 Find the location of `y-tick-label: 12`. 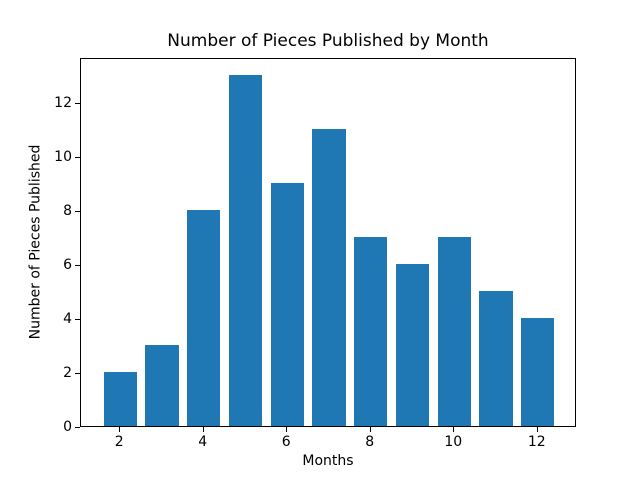

y-tick-label: 12 is located at coordinates (63, 102).